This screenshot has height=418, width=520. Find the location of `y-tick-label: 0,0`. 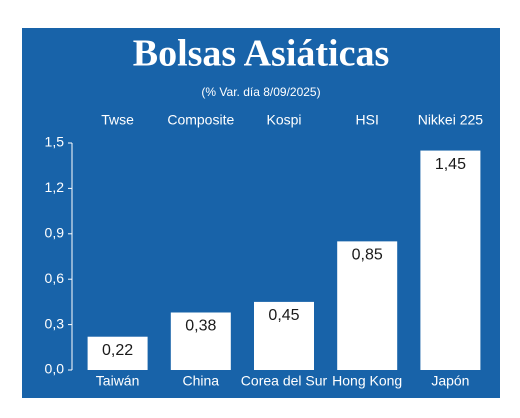

y-tick-label: 0,0 is located at coordinates (55, 369).